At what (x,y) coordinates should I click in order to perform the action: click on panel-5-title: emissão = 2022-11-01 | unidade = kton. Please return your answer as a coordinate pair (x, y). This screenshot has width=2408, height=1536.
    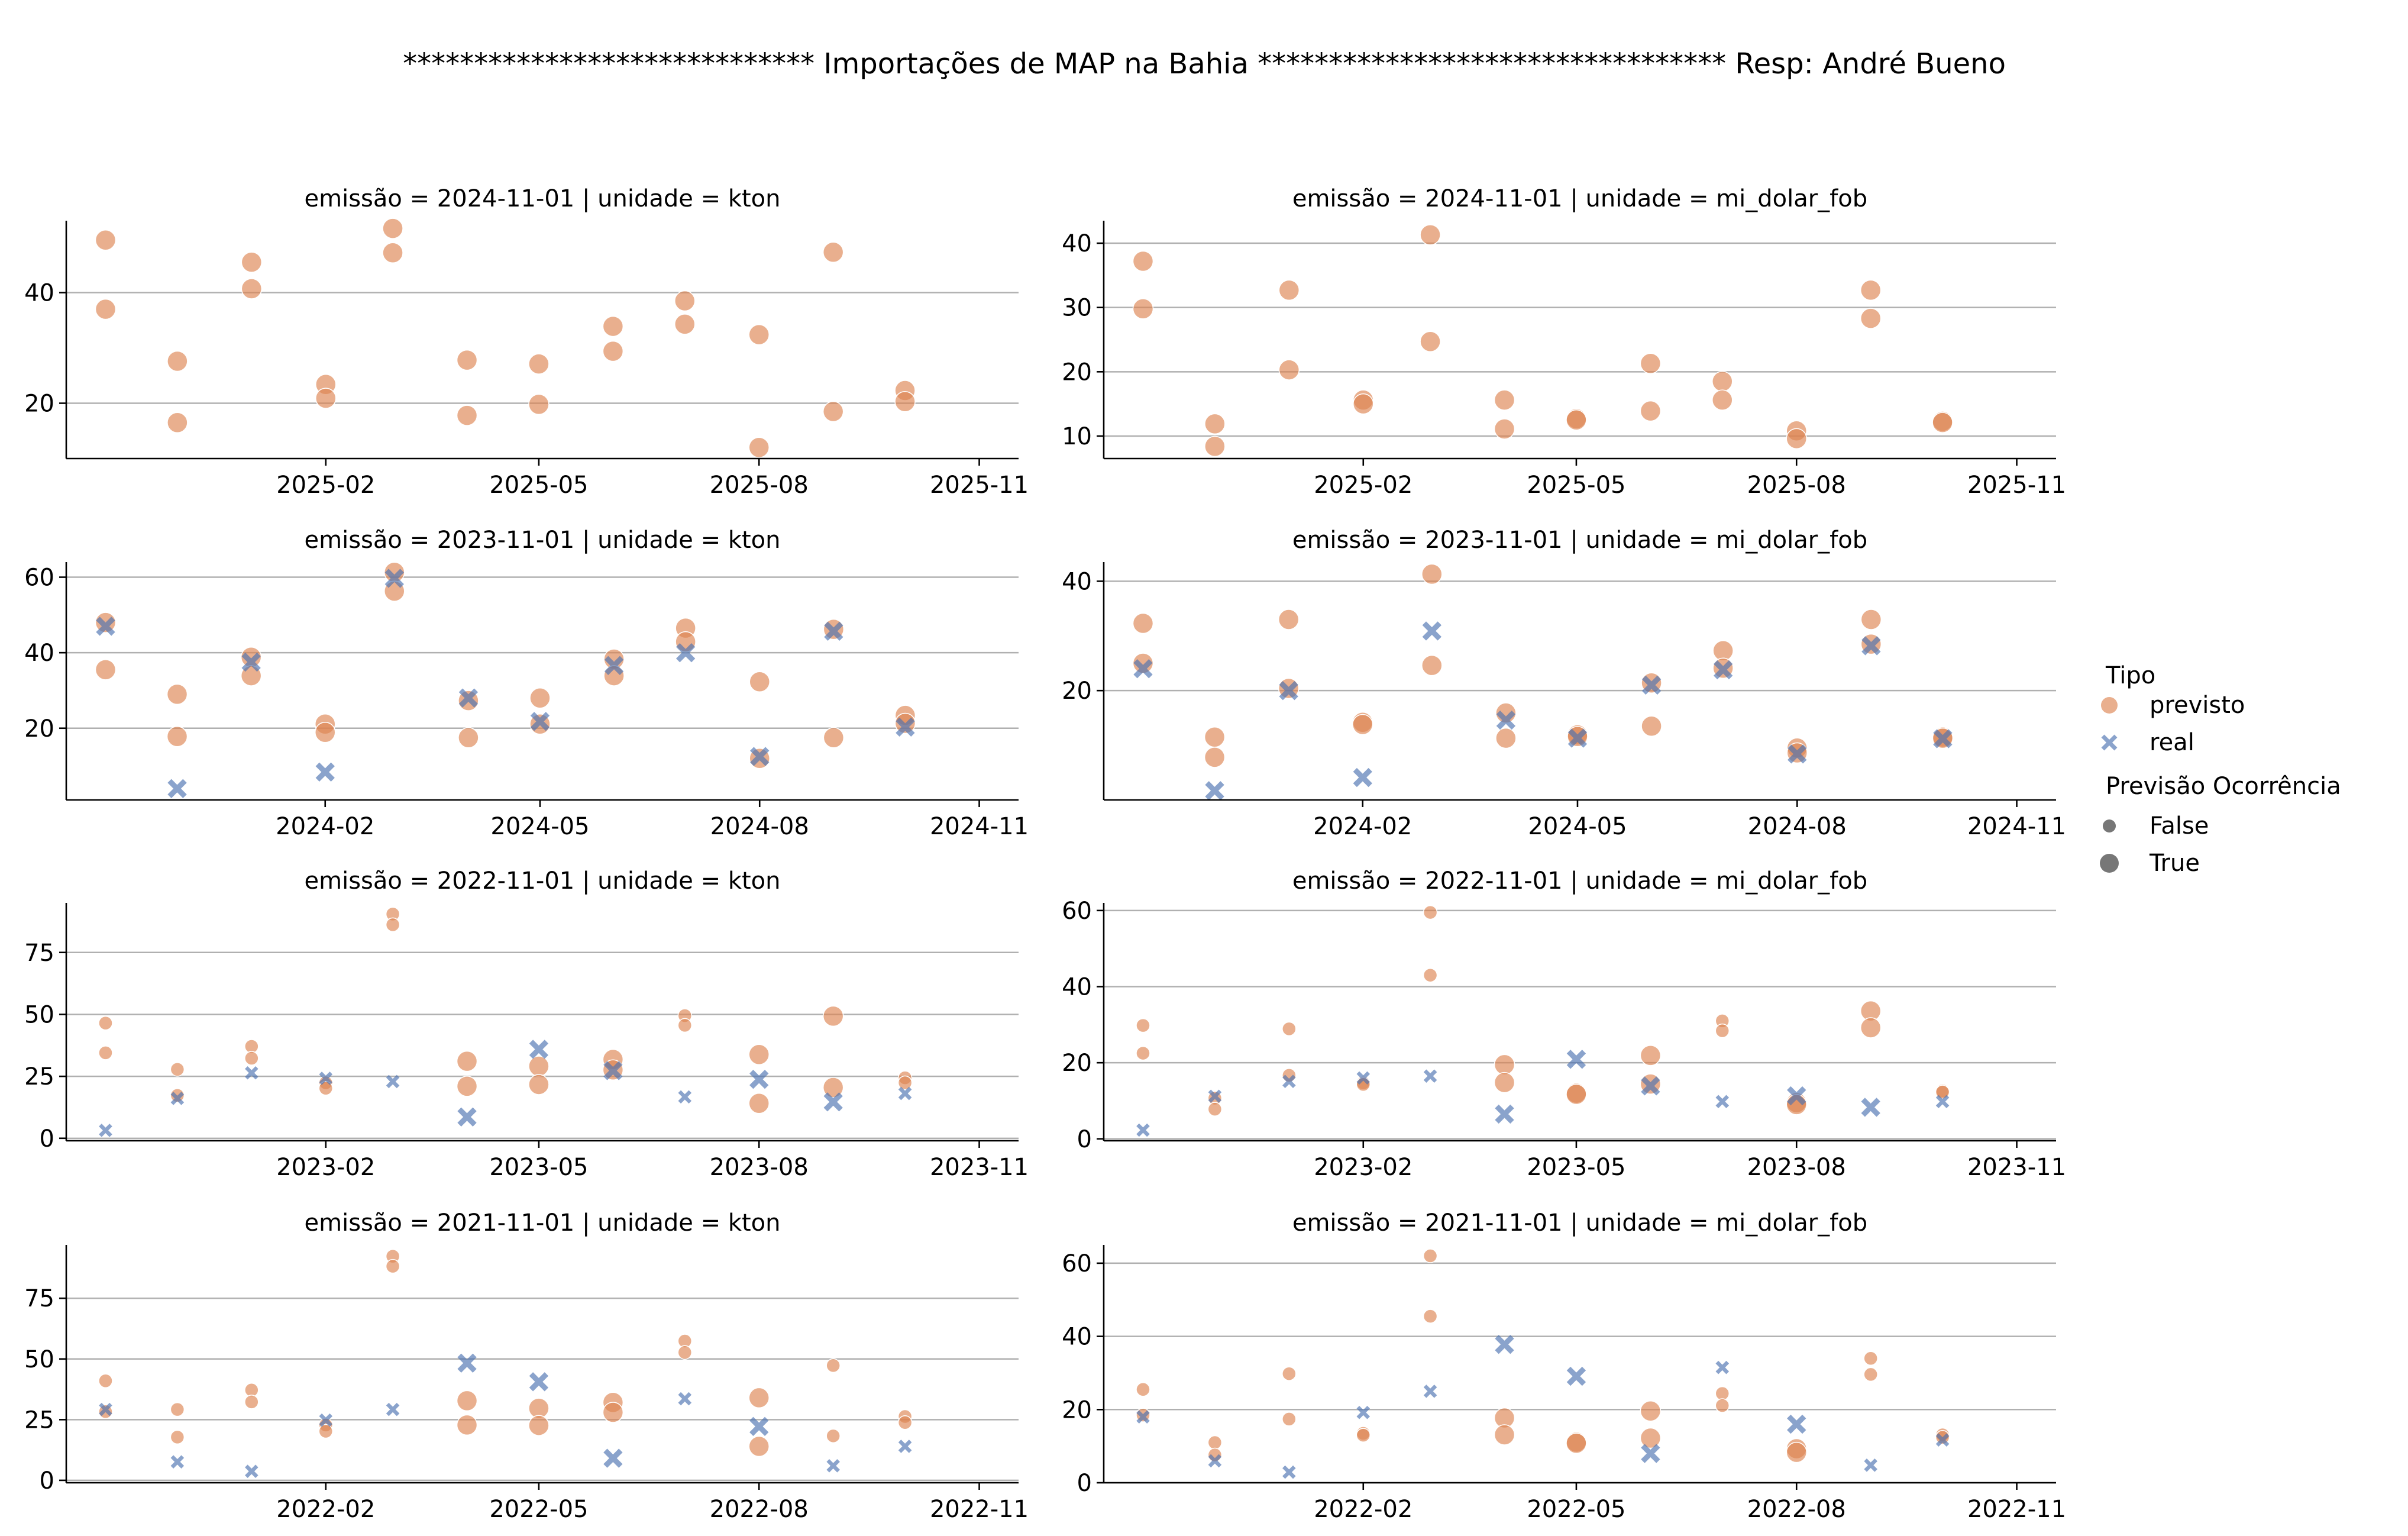
    Looking at the image, I should click on (543, 881).